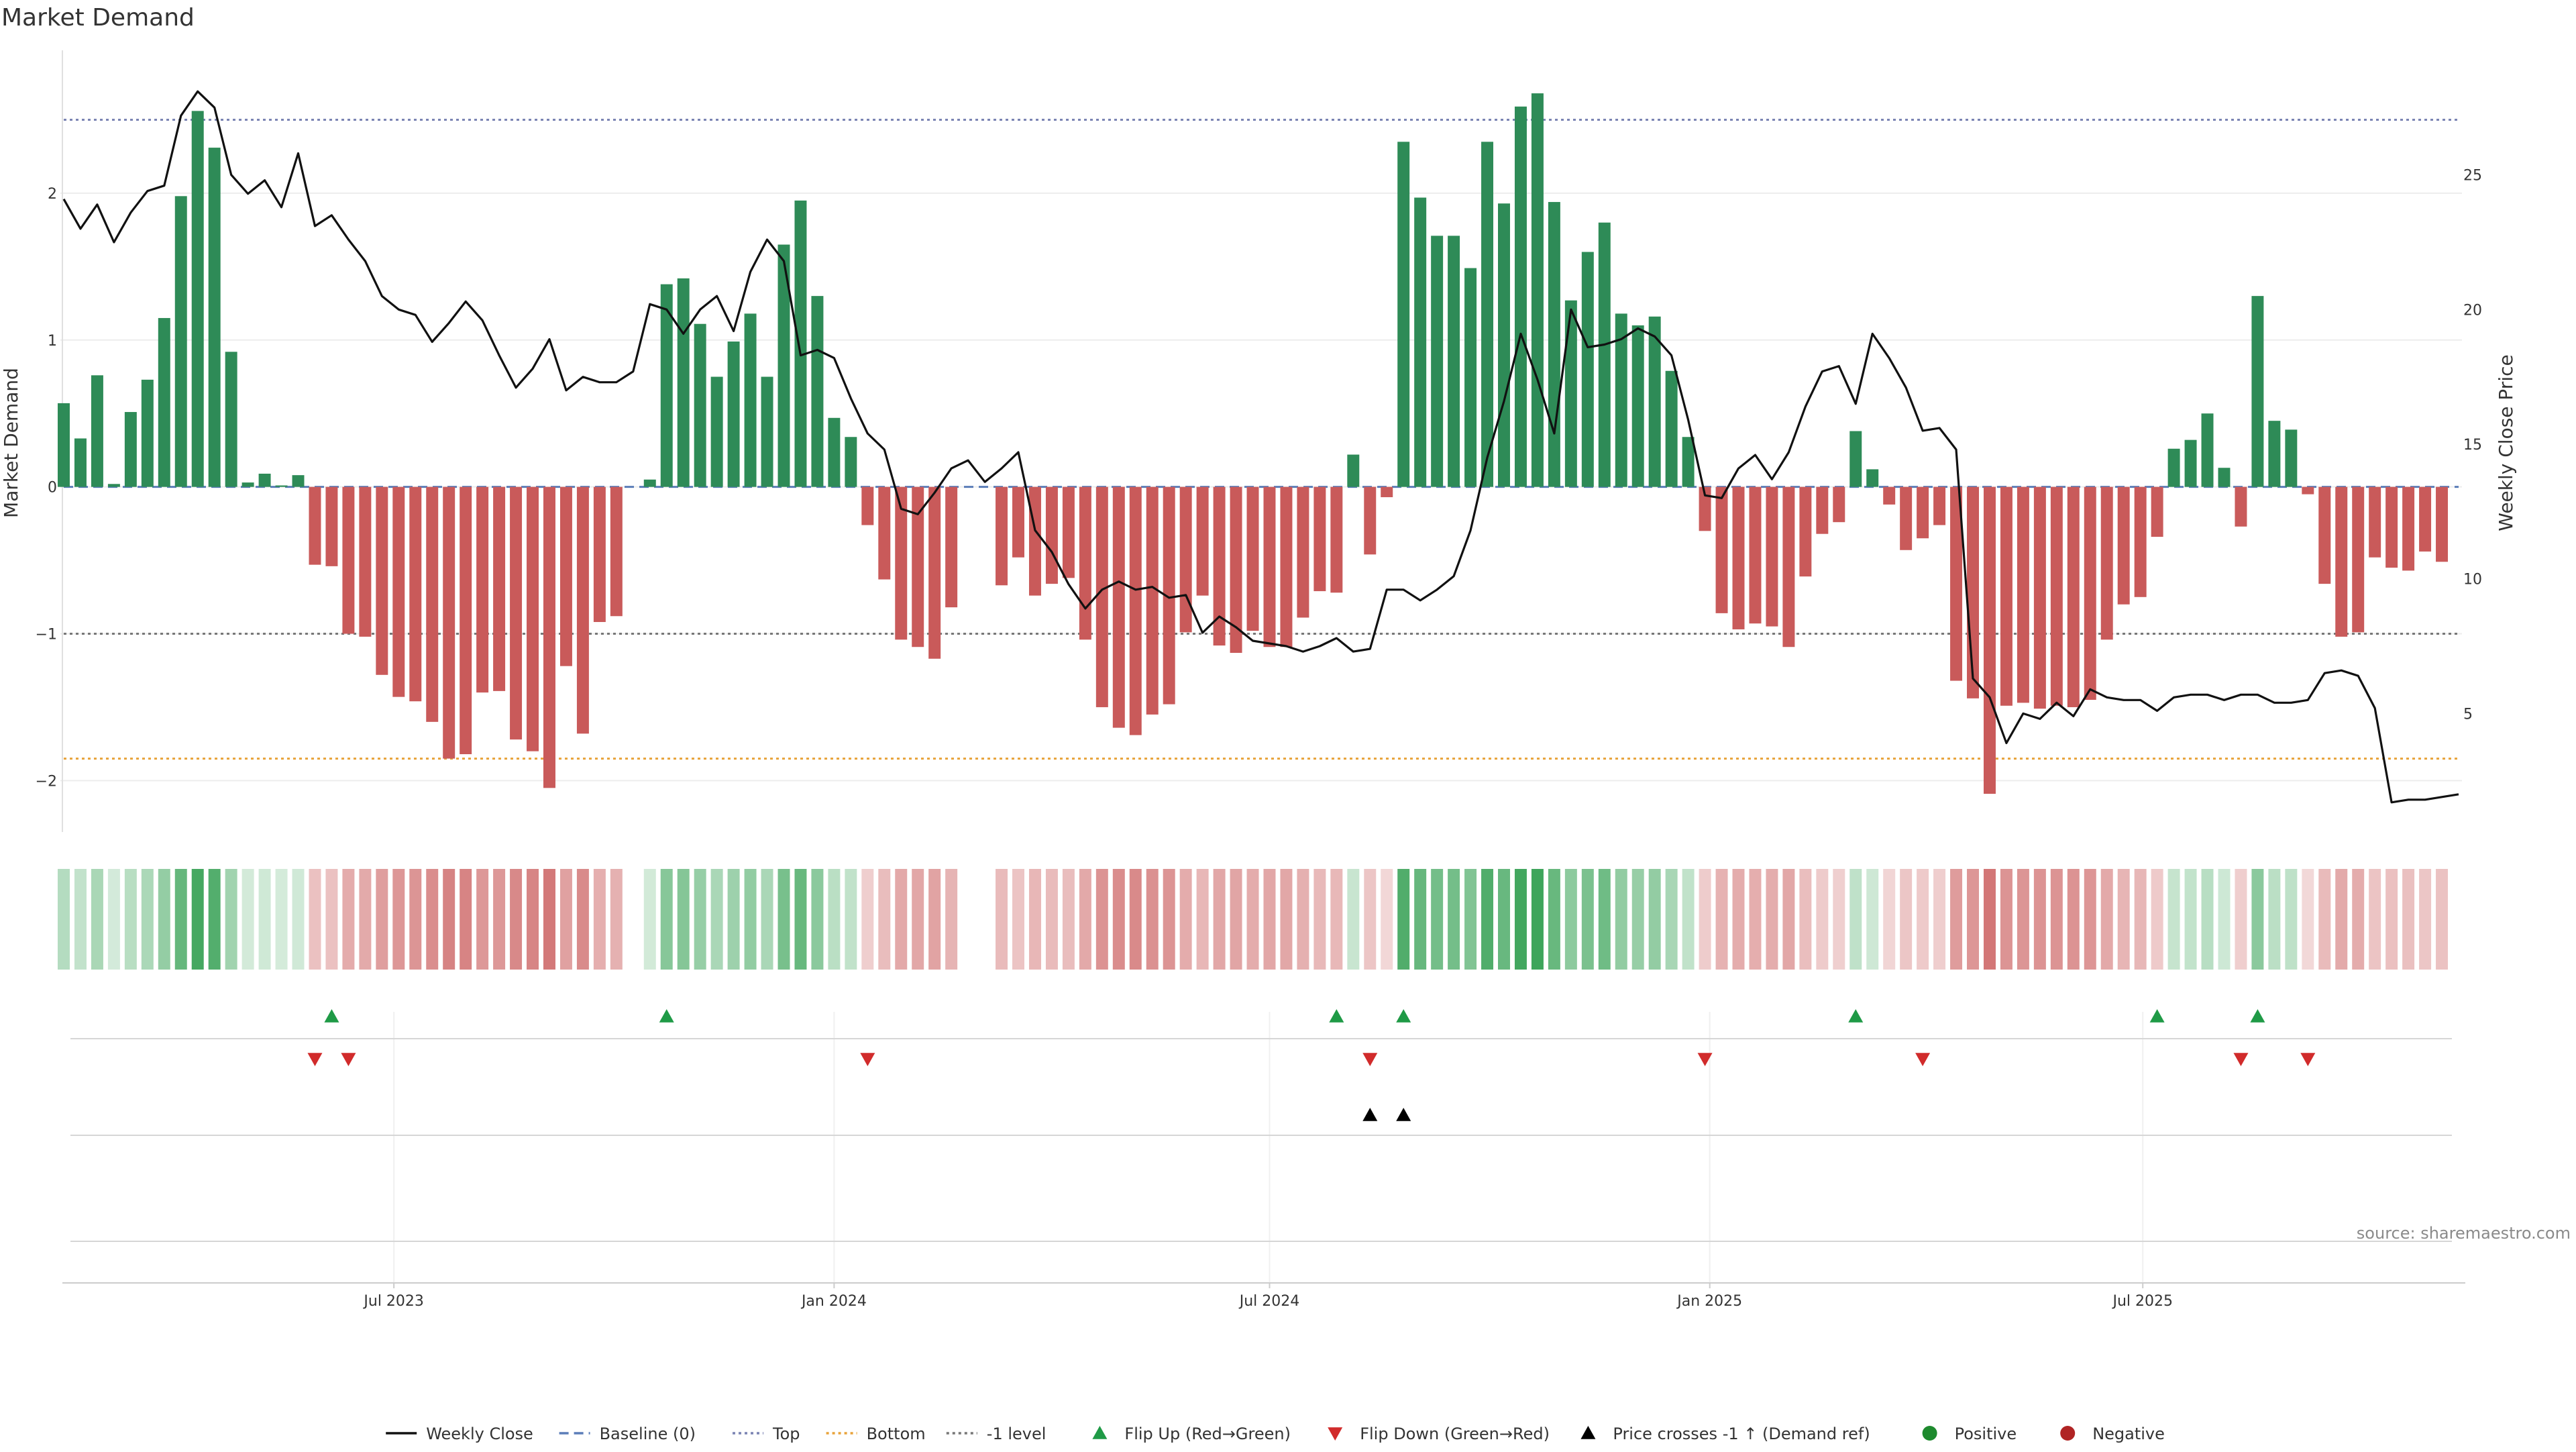  What do you see at coordinates (1986, 1434) in the screenshot?
I see `legend-label: Positive` at bounding box center [1986, 1434].